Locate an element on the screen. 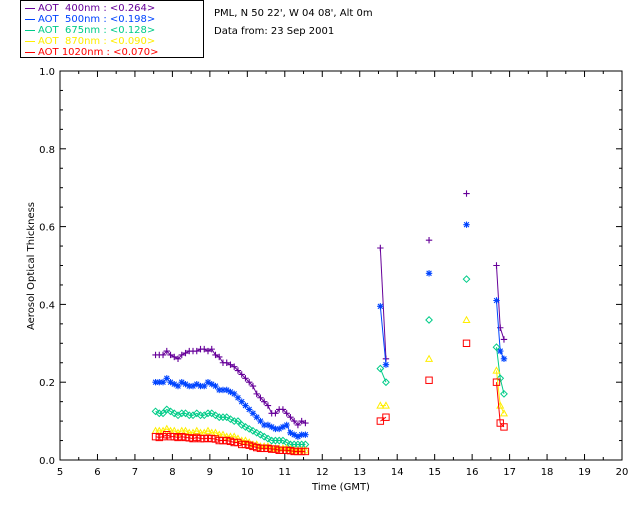 This screenshot has width=640, height=512. y-tick-label: 0.8 is located at coordinates (47, 150).